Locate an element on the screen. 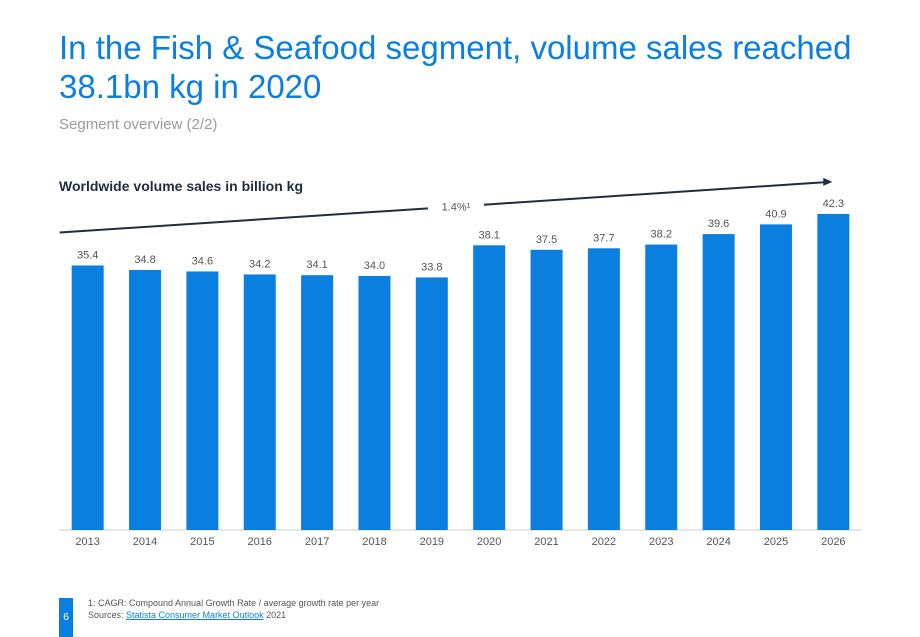  cagr-line-left is located at coordinates (244, 220).